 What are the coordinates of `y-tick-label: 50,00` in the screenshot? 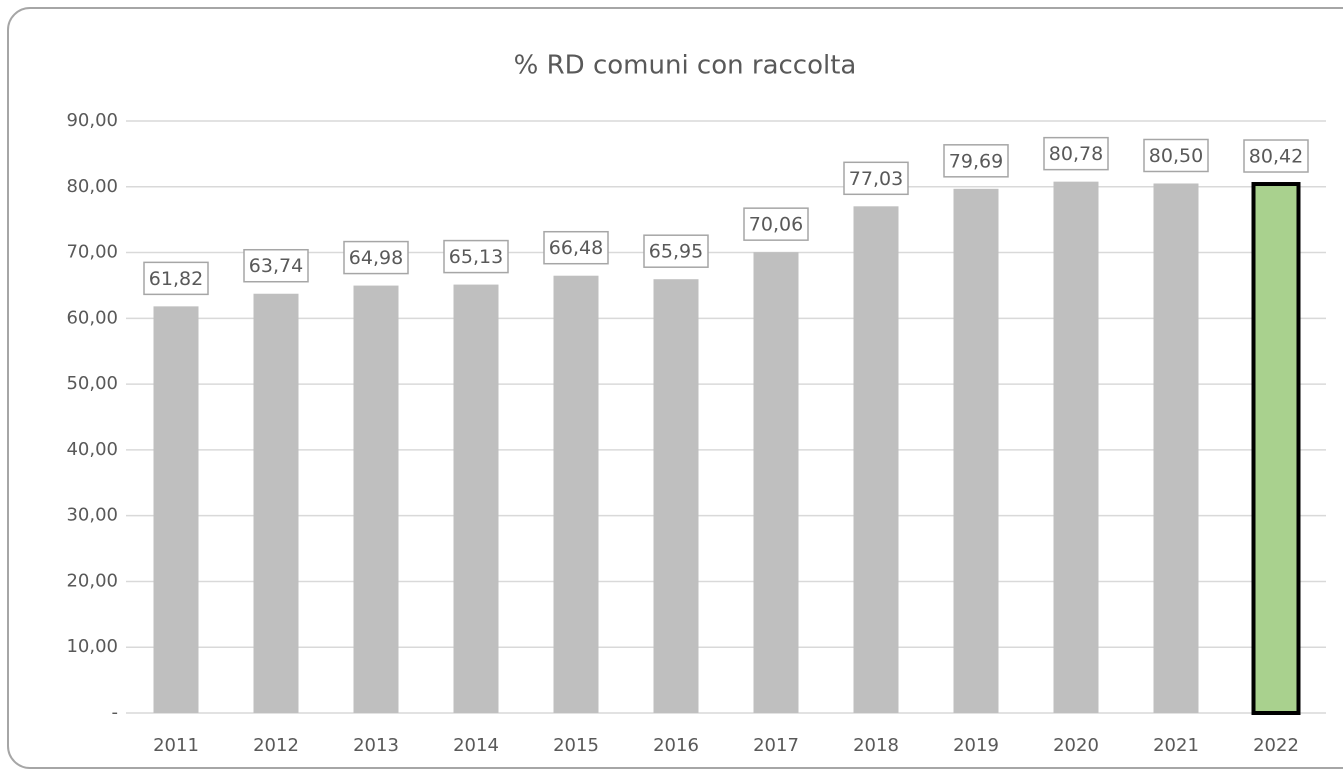 It's located at (92, 383).